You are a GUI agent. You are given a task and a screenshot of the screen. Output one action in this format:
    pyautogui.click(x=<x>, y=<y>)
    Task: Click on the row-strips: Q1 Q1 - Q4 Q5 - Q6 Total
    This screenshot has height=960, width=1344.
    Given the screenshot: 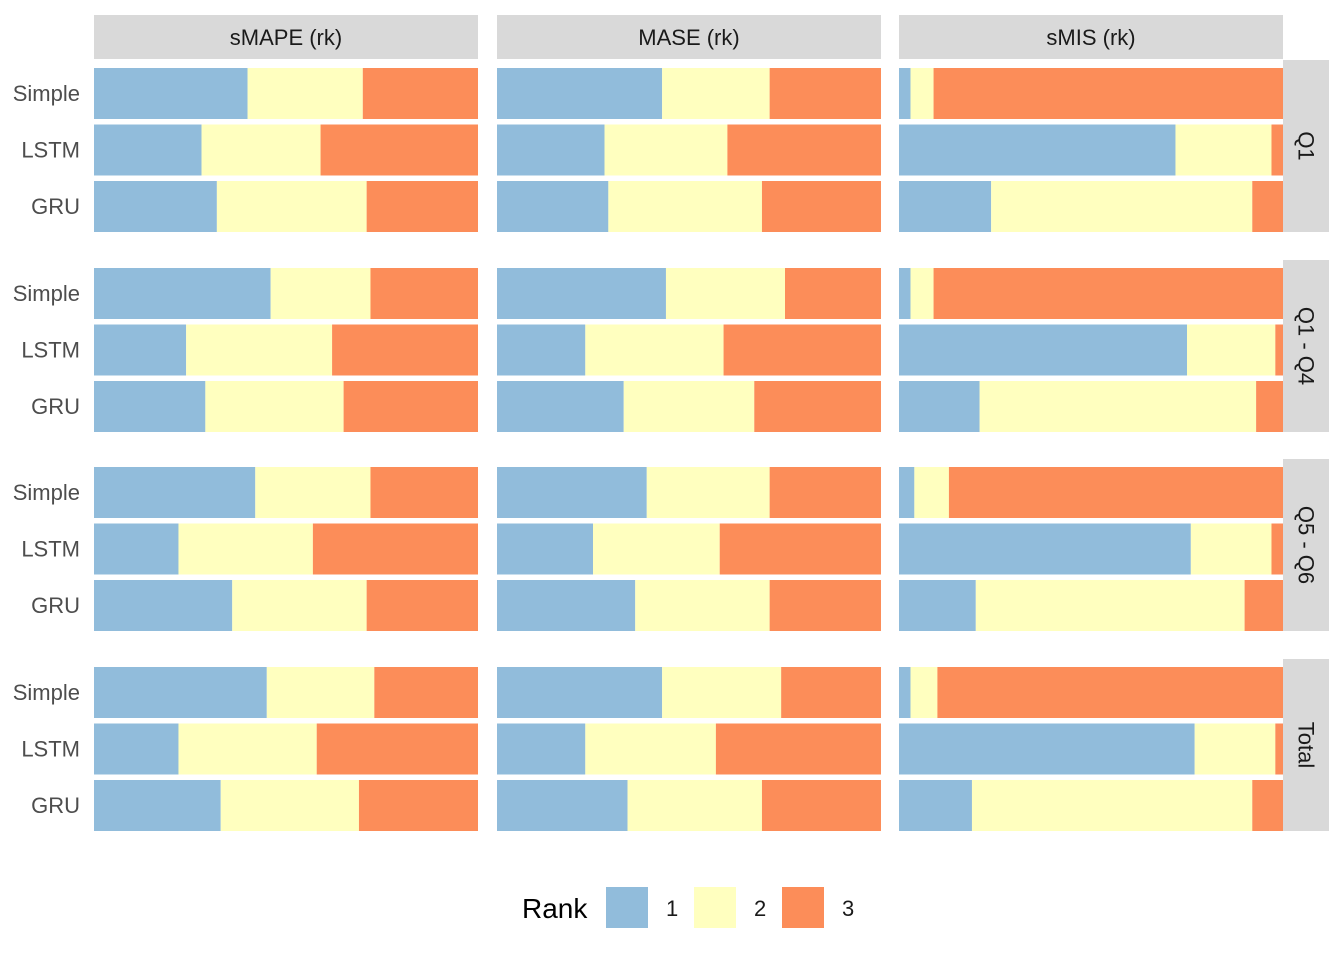 What is the action you would take?
    pyautogui.click(x=1306, y=445)
    